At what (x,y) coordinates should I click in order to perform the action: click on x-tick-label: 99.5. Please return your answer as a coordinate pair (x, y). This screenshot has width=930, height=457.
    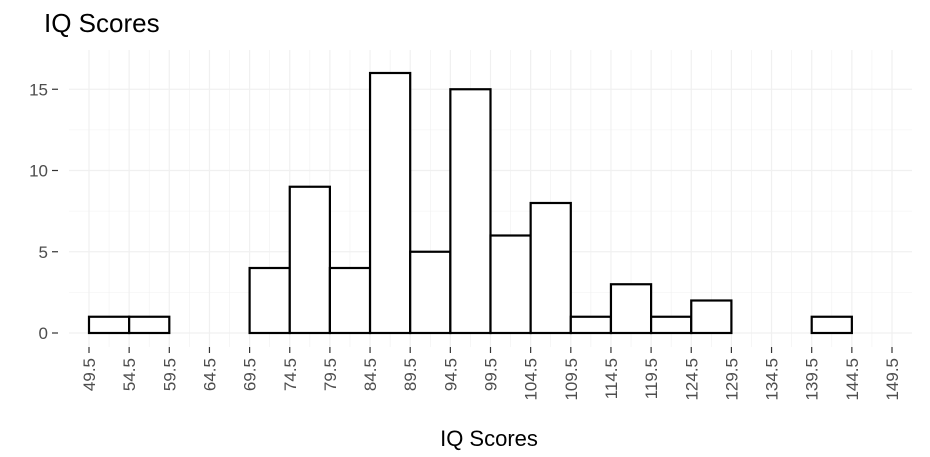
    Looking at the image, I should click on (491, 374).